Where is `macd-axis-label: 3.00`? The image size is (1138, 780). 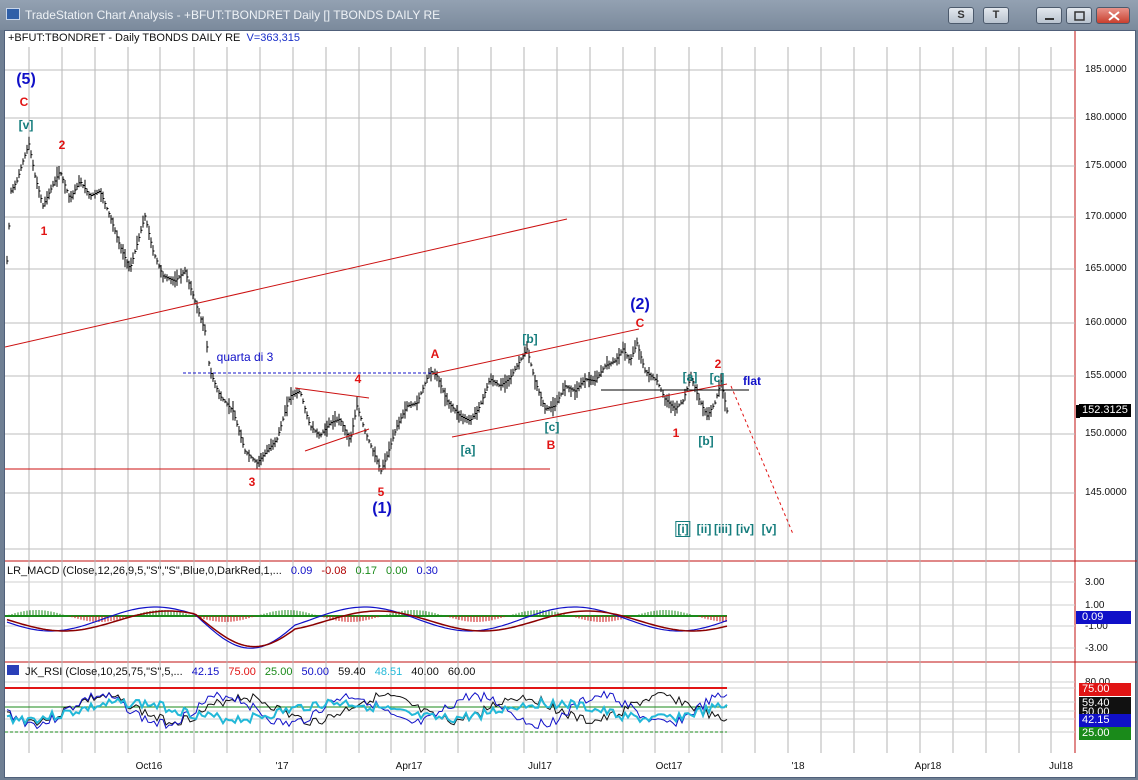 macd-axis-label: 3.00 is located at coordinates (1094, 582).